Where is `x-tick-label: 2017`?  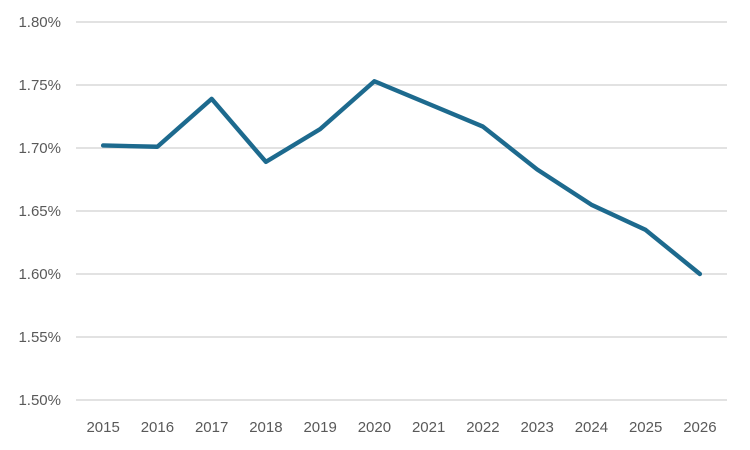 x-tick-label: 2017 is located at coordinates (211, 427).